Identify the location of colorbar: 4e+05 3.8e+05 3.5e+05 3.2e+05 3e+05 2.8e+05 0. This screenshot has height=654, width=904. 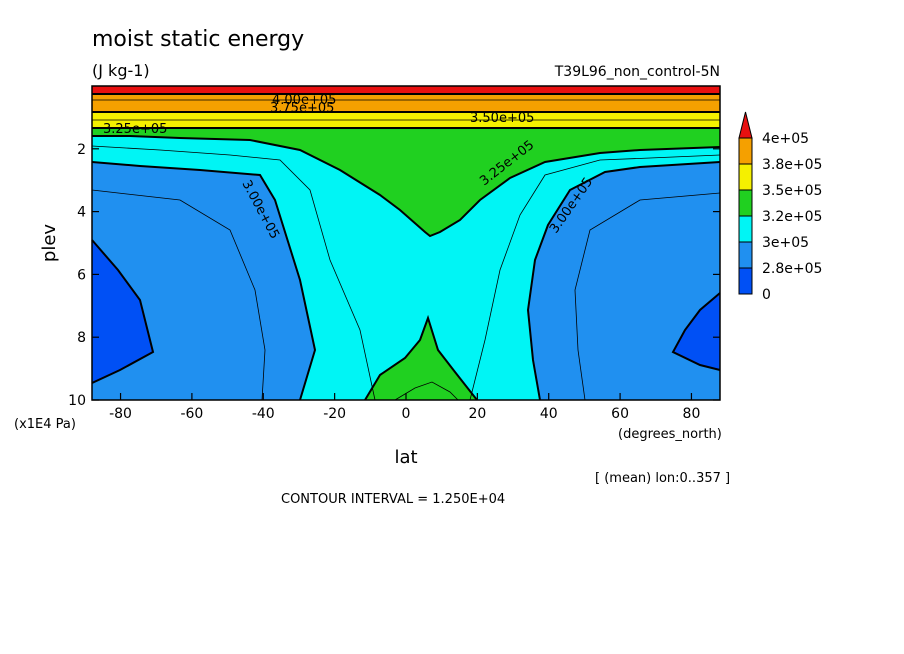
(780, 207).